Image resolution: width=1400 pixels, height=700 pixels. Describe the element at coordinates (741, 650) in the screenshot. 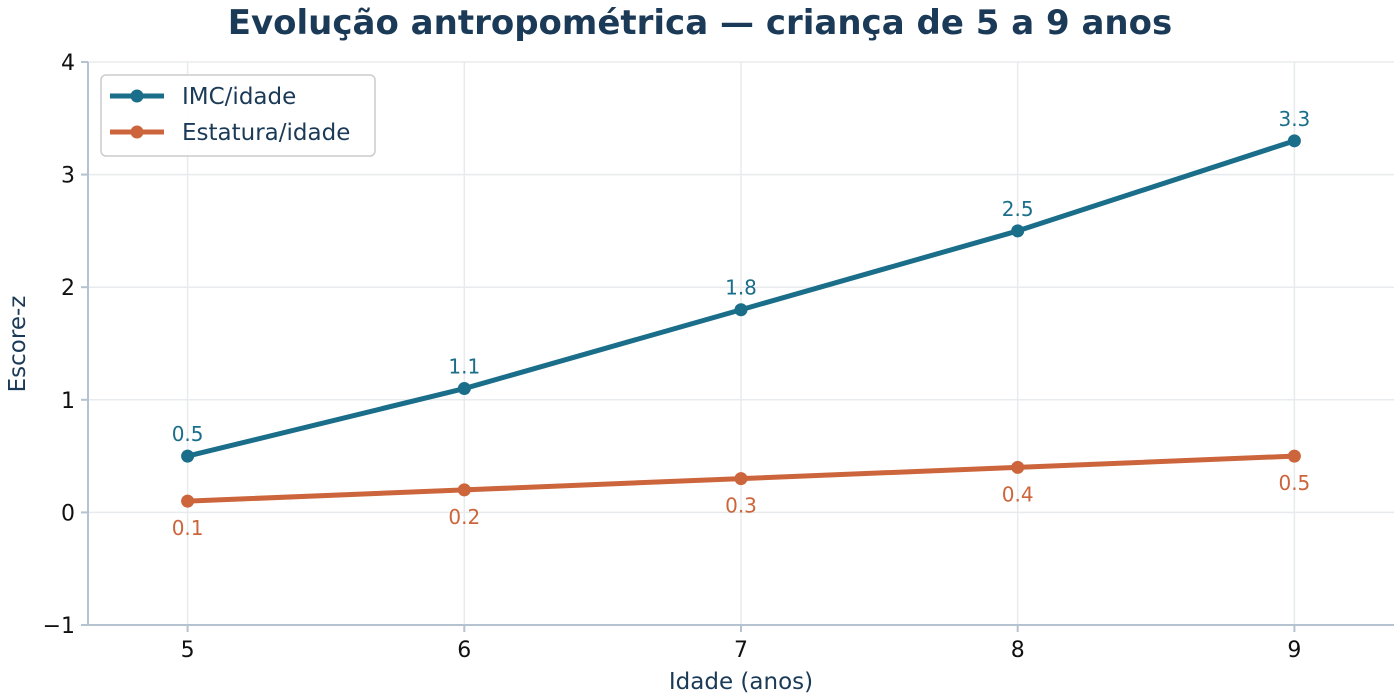

I see `x-tick-label: 7` at that location.